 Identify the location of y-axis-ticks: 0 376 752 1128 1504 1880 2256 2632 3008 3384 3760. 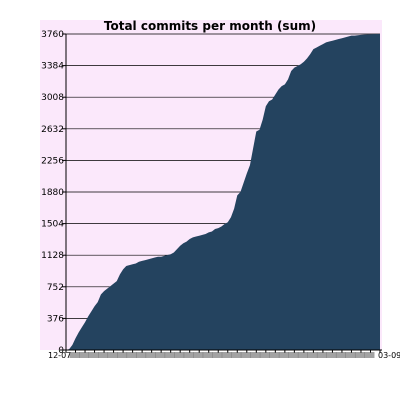
(53, 193).